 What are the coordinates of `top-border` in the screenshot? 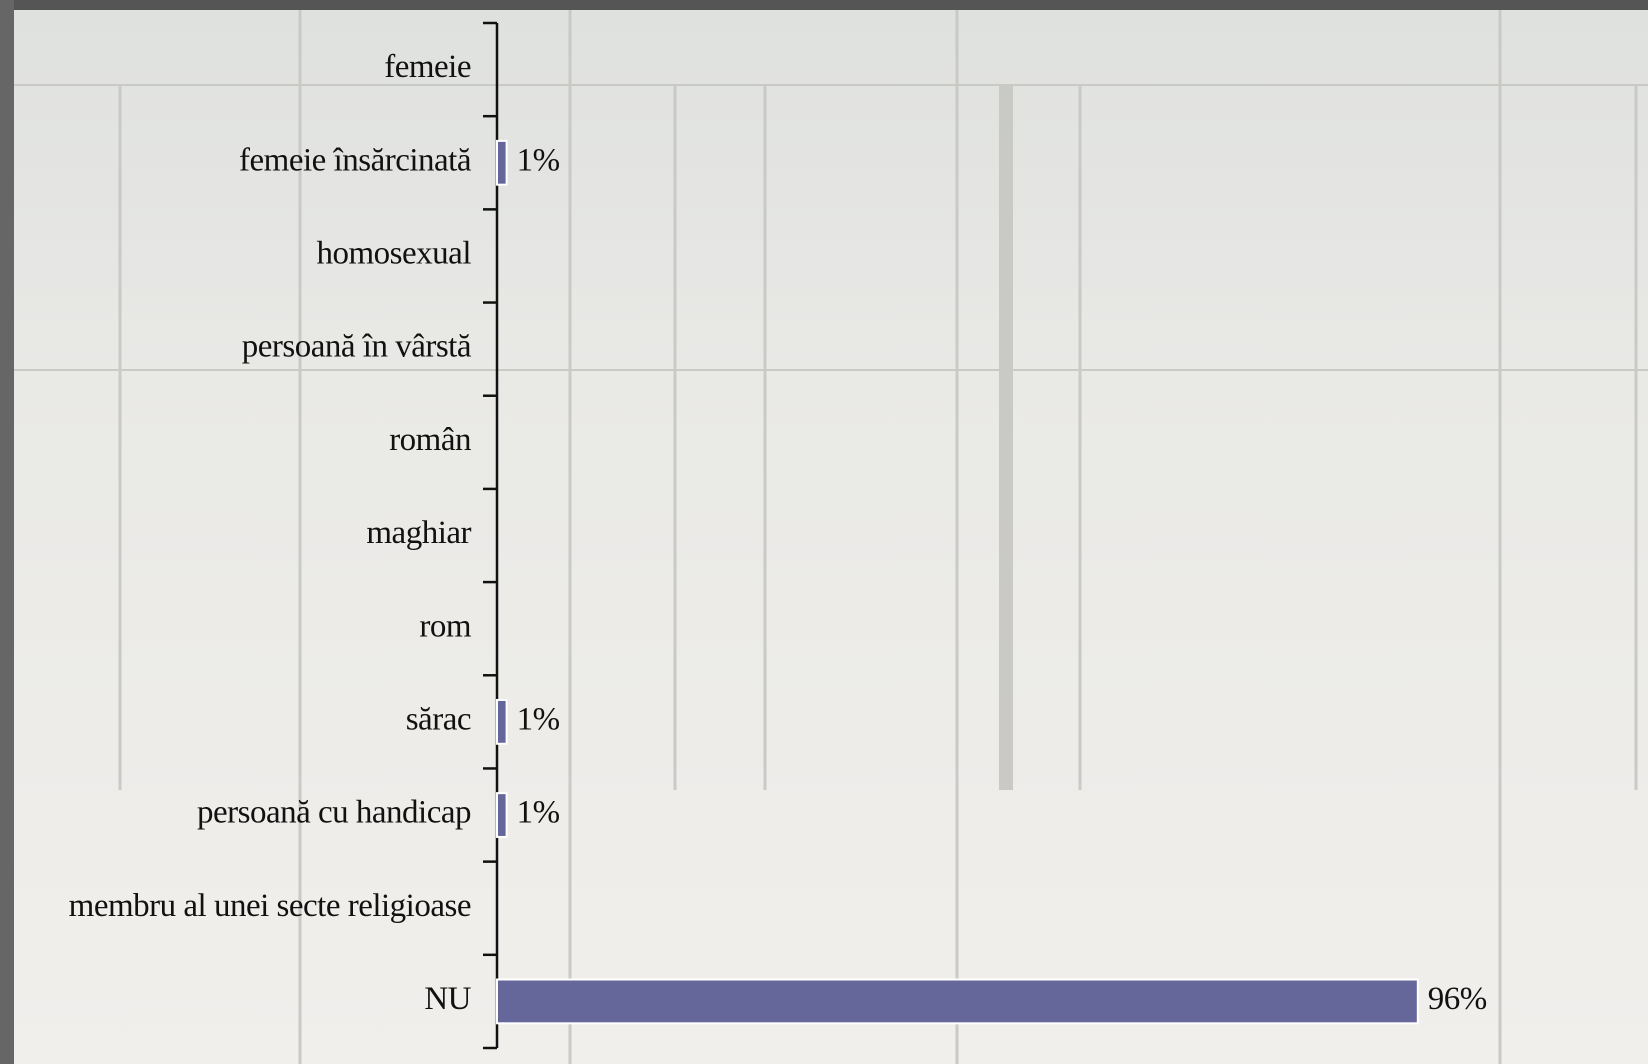 It's located at (824, 5).